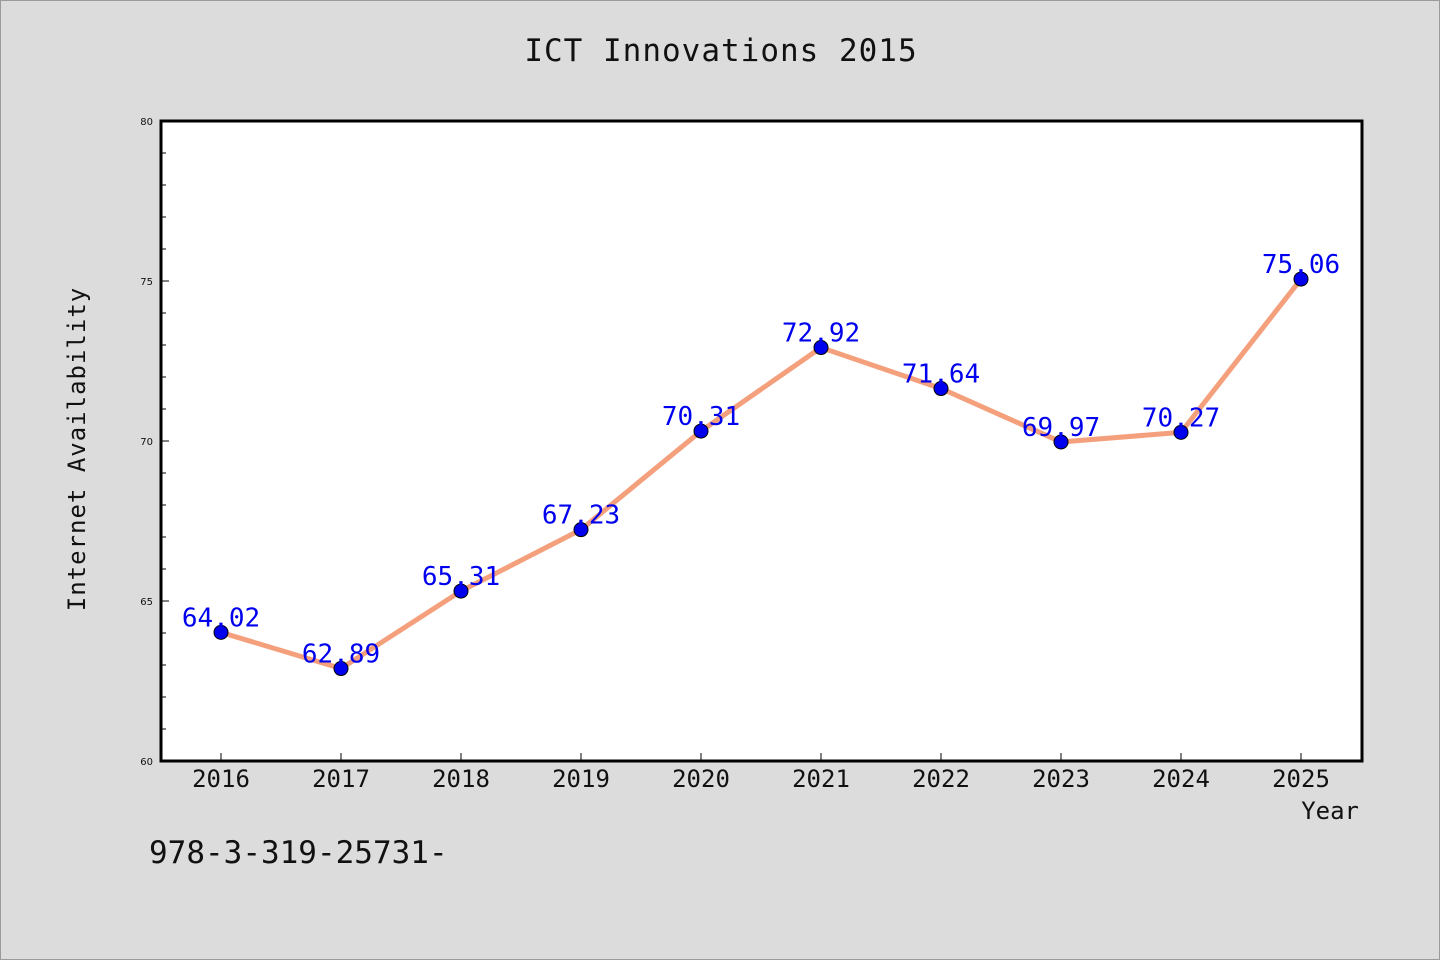 This screenshot has width=1440, height=961. I want to click on data-label: 70.31, so click(701, 417).